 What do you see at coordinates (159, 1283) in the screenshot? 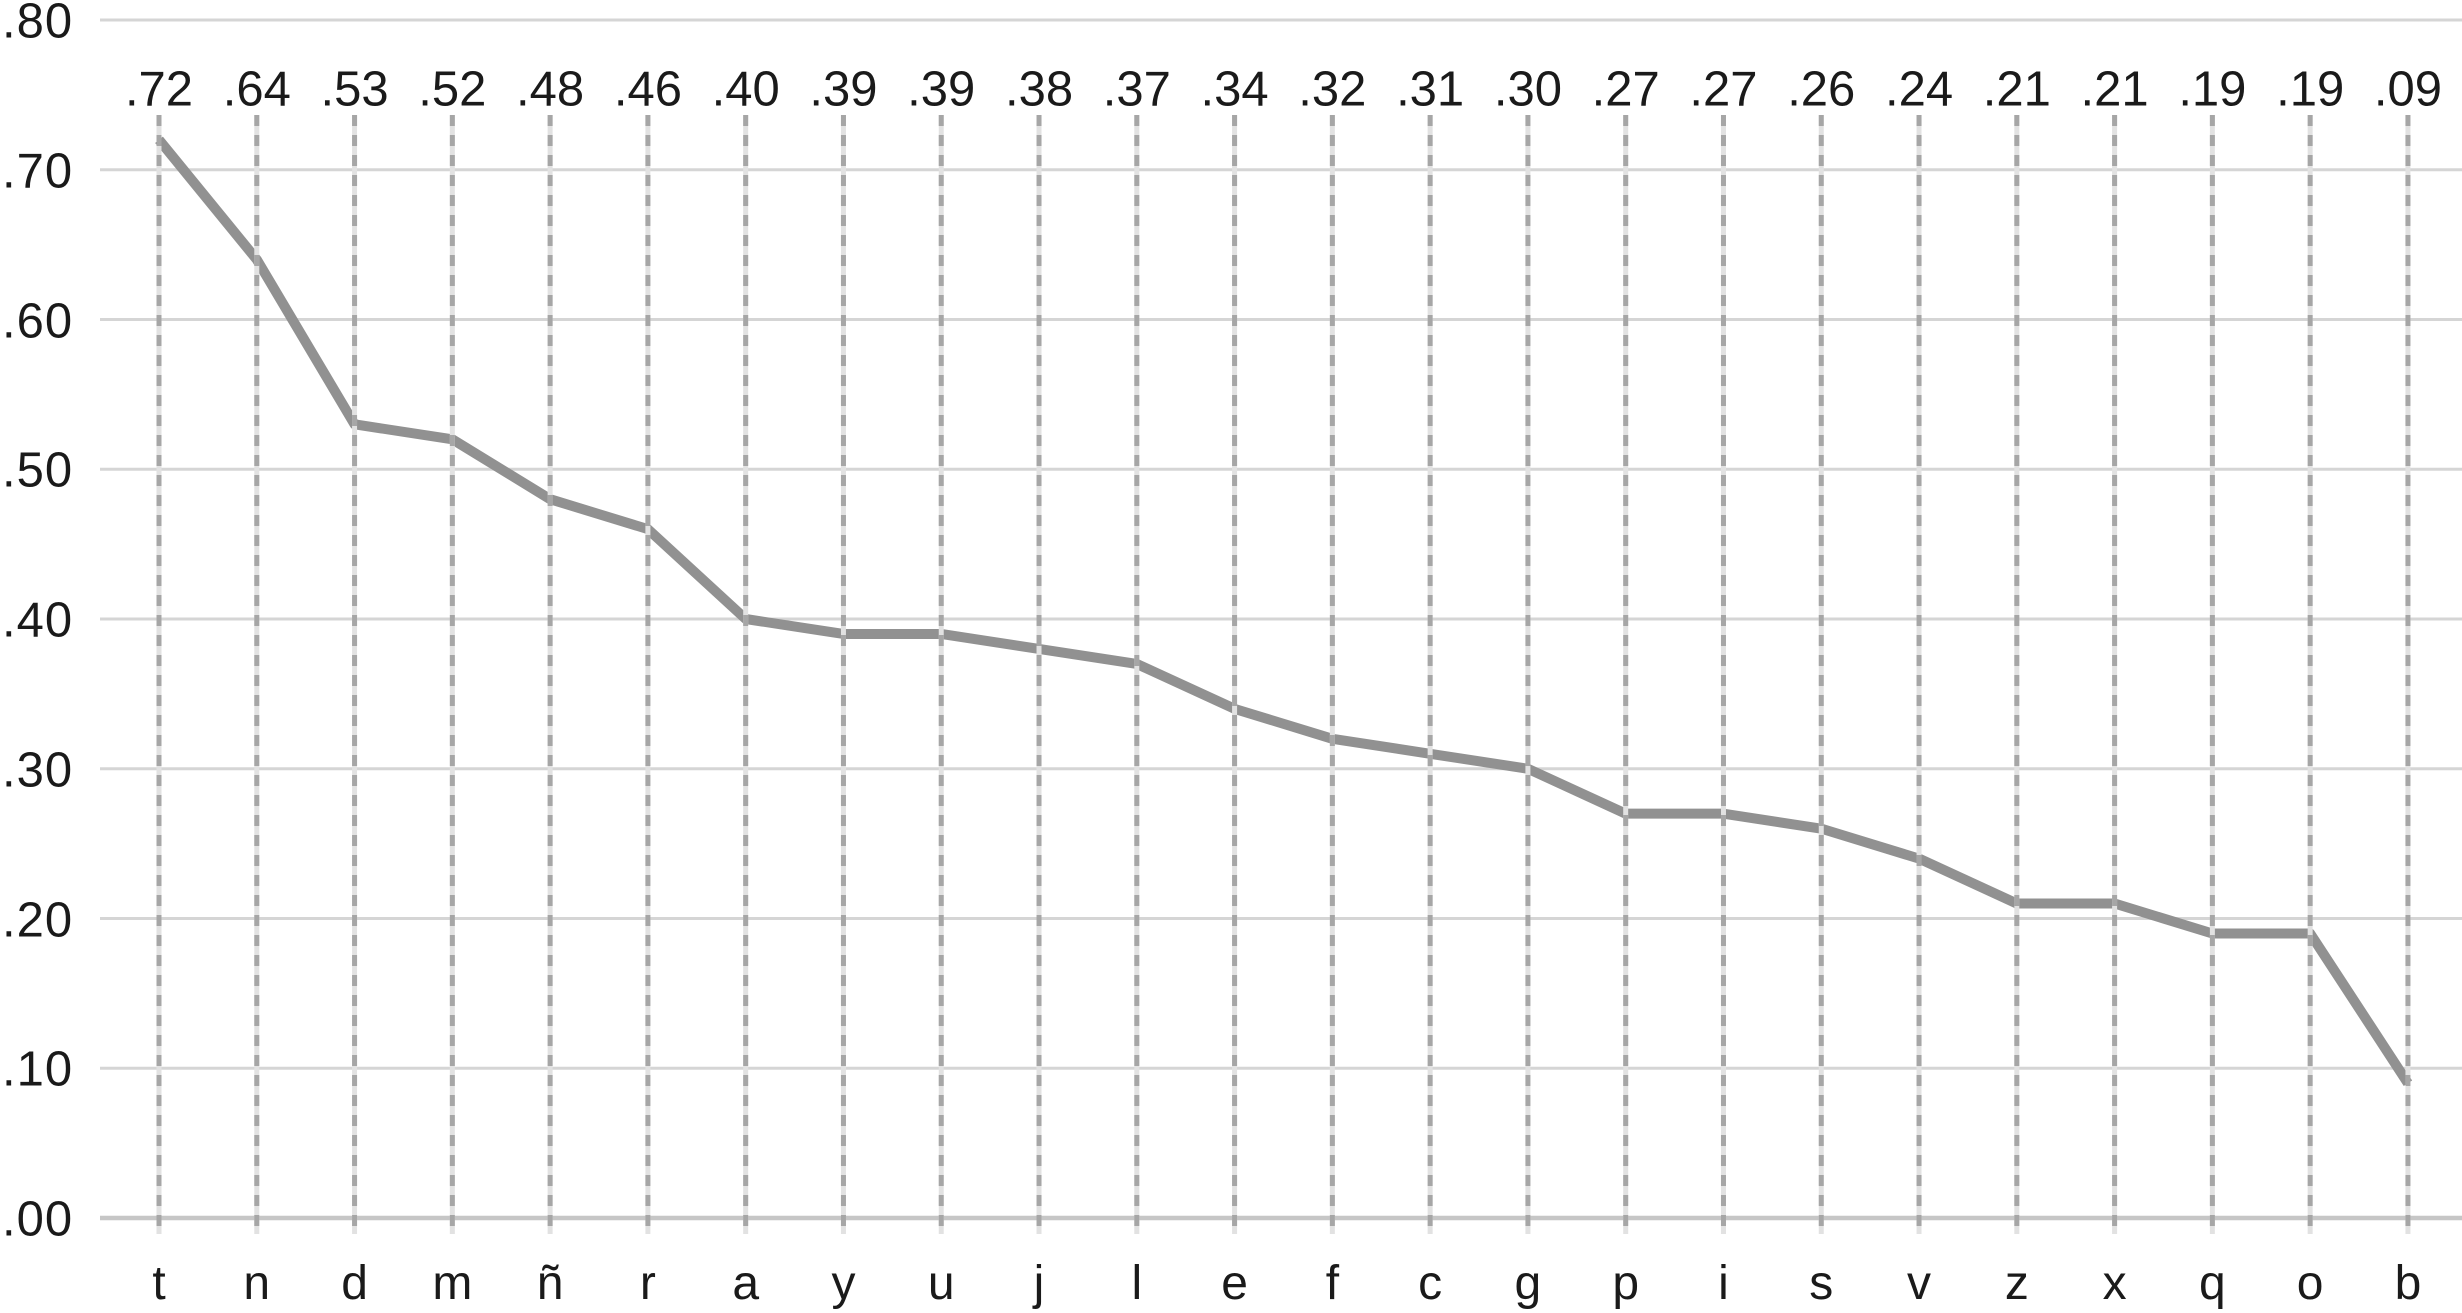
I see `x-axis-category-label: t` at bounding box center [159, 1283].